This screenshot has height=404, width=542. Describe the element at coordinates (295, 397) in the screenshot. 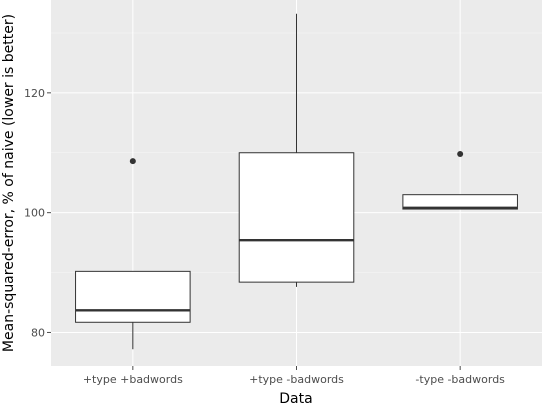

I see `x-axis-title: Data` at that location.